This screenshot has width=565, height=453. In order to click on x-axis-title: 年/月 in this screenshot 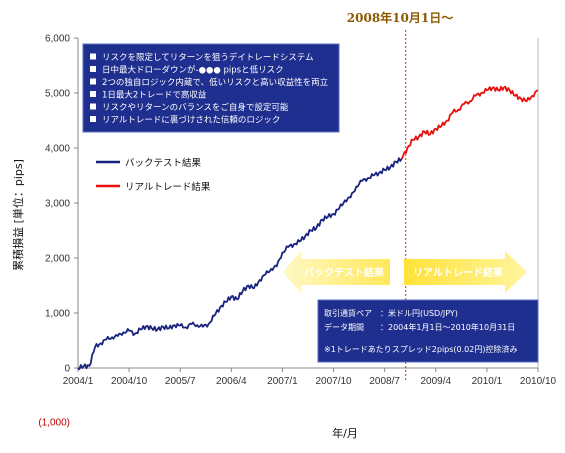, I will do `click(345, 433)`.